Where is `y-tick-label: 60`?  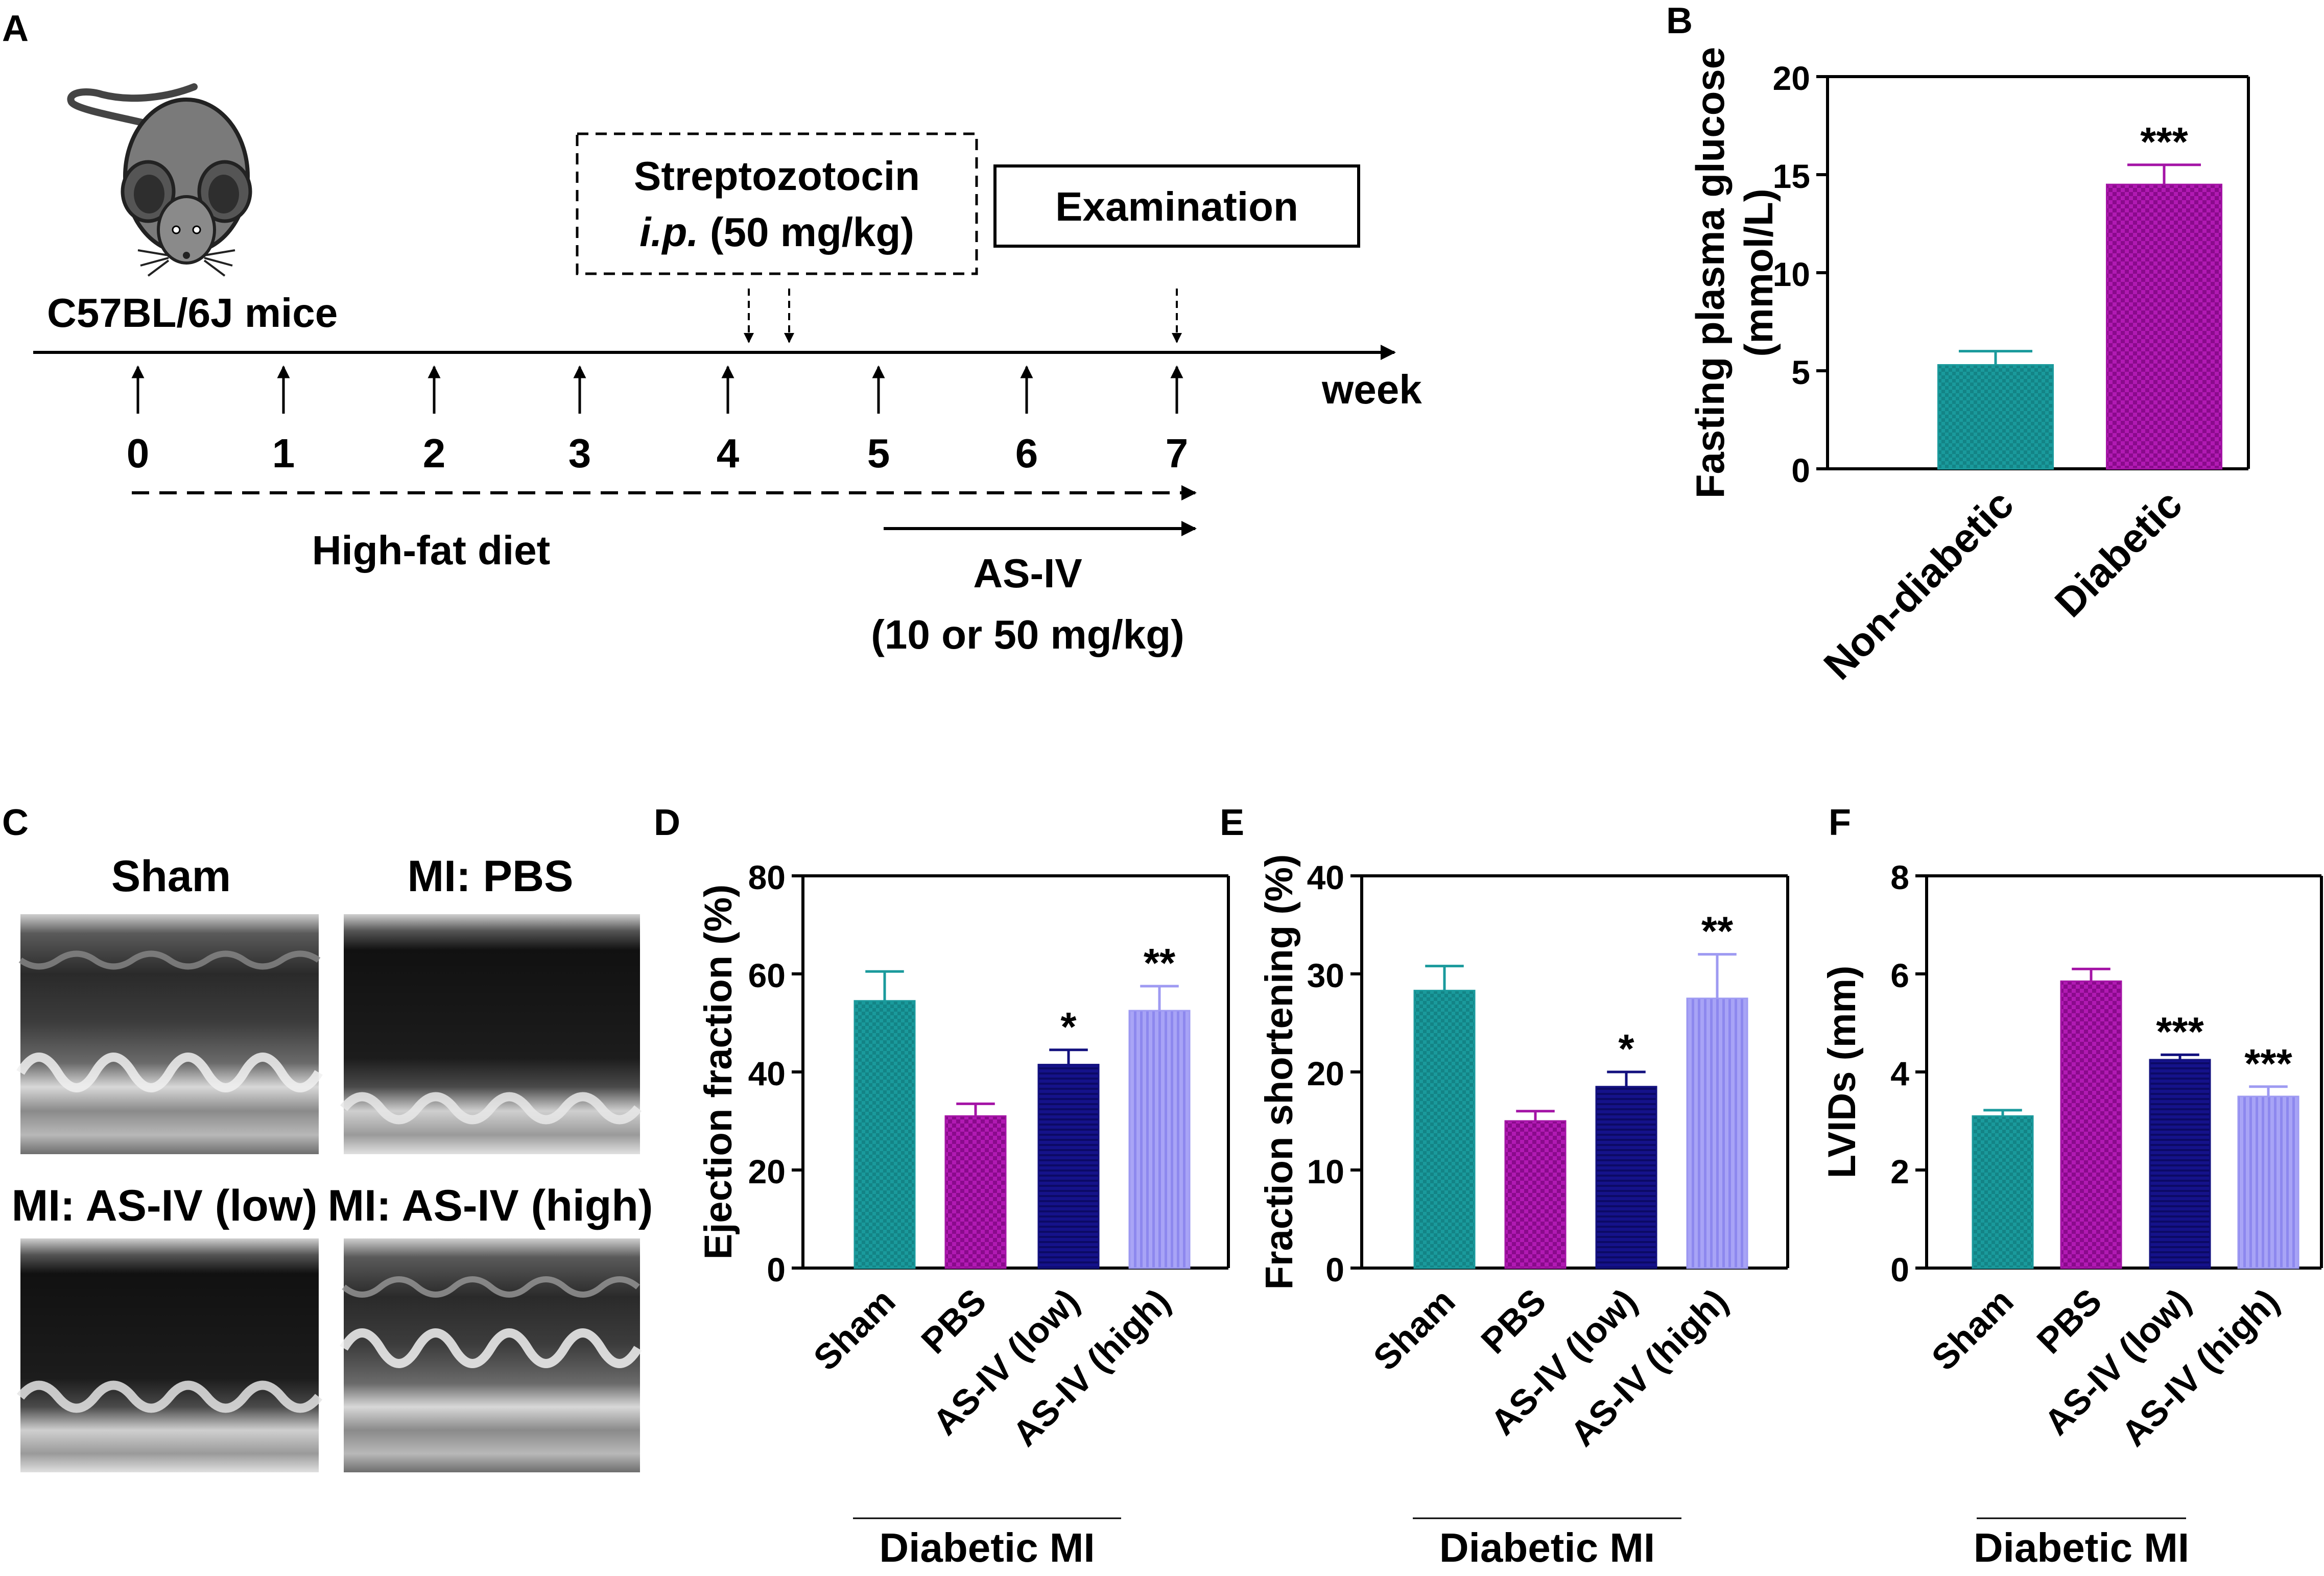
y-tick-label: 60 is located at coordinates (767, 975).